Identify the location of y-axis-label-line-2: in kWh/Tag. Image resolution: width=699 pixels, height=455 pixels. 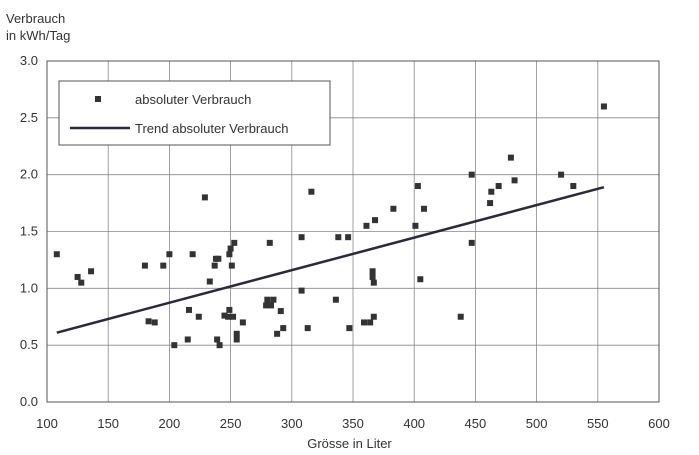
(38, 35).